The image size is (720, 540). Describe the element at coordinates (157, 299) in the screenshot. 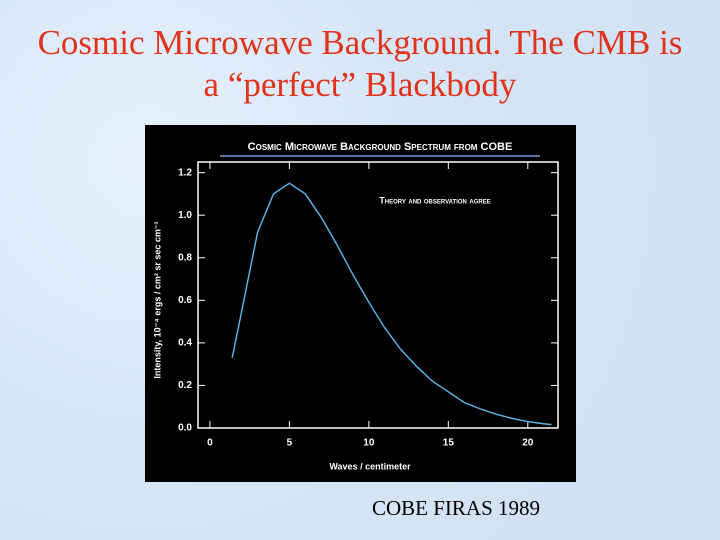

I see `y-axis-label: Intensity, 10⁻⁴ ergs / cm² sr sec cm⁻¹` at that location.